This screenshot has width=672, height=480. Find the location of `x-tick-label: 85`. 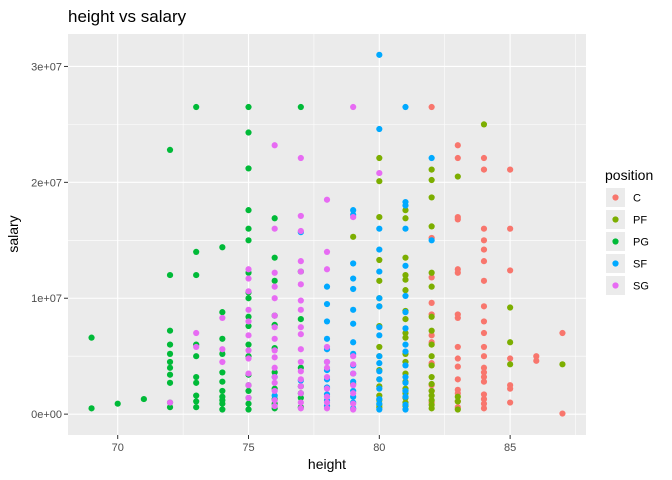

x-tick-label: 85 is located at coordinates (510, 448).